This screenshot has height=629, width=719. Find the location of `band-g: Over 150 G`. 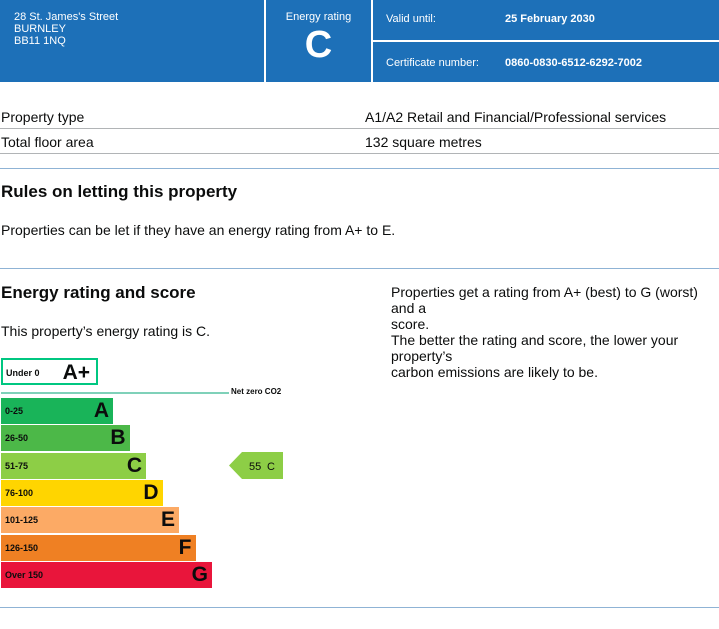

band-g: Over 150 G is located at coordinates (106, 574).